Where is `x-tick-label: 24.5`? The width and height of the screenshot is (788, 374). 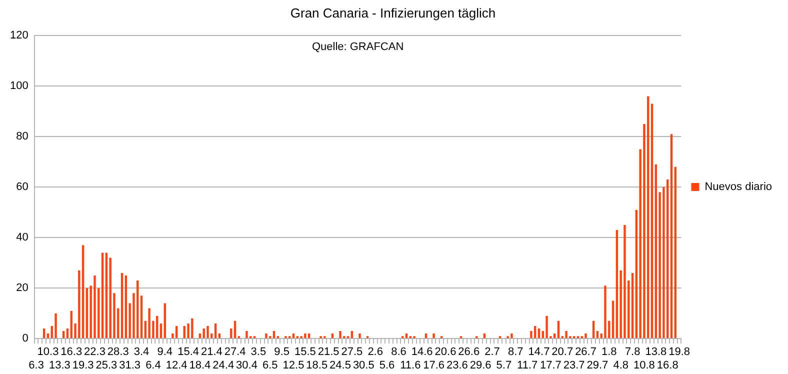
x-tick-label: 24.5 is located at coordinates (340, 365).